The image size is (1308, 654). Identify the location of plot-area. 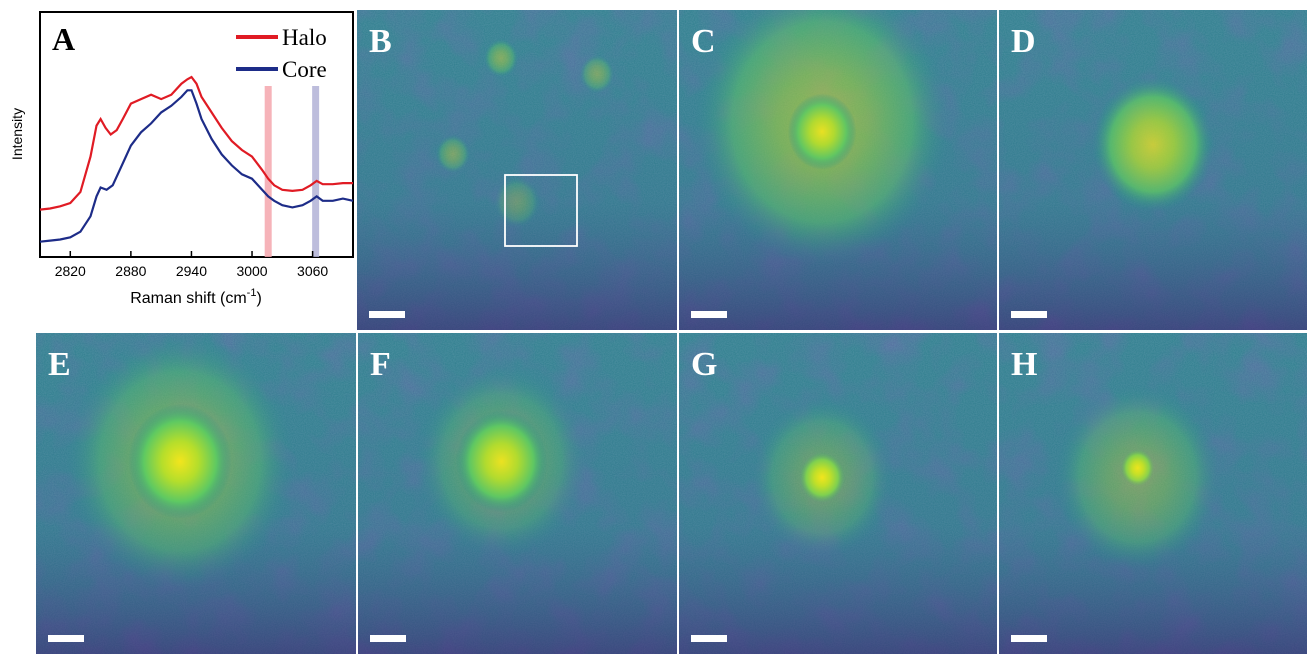
(196, 134).